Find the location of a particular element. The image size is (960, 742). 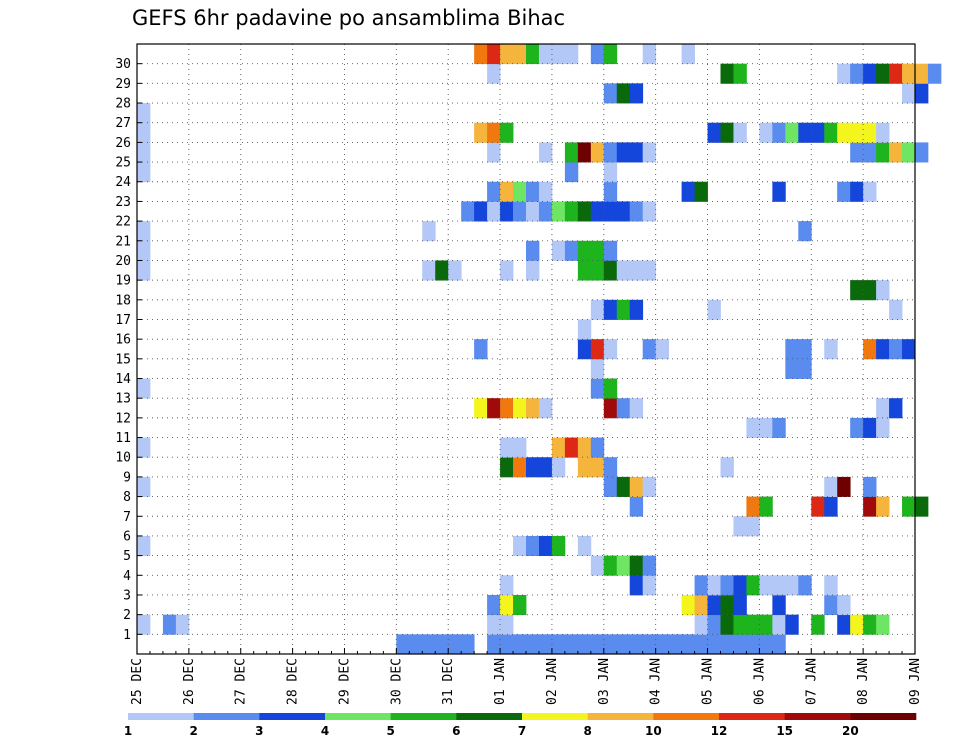

y-tick-label: 20 is located at coordinates (123, 261).